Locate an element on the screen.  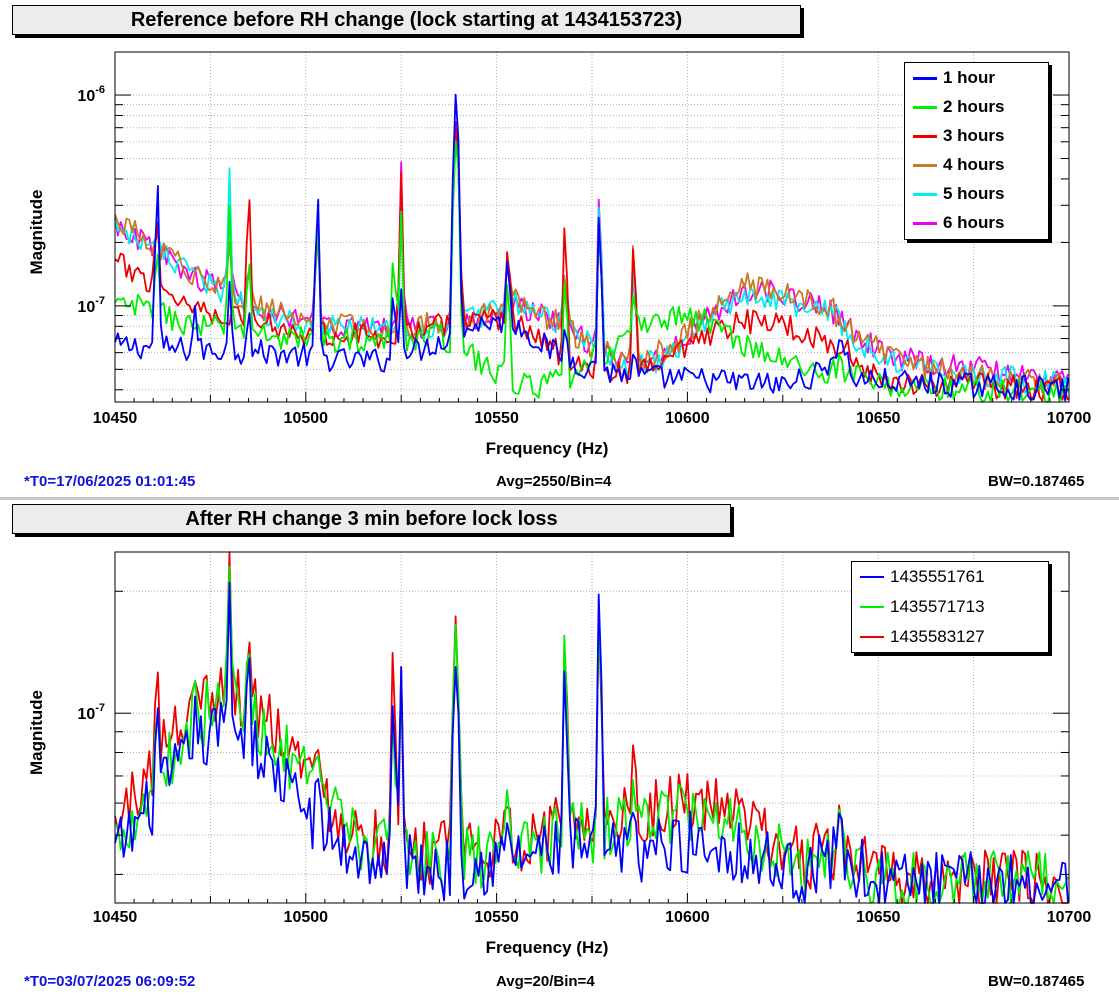
legend-label: 5 hours is located at coordinates (974, 193).